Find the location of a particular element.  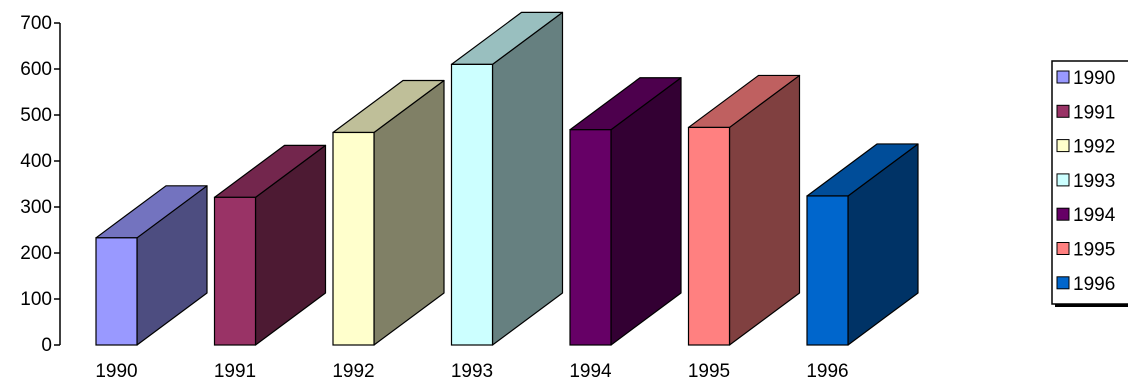

legend-label: 1995 is located at coordinates (1094, 250).